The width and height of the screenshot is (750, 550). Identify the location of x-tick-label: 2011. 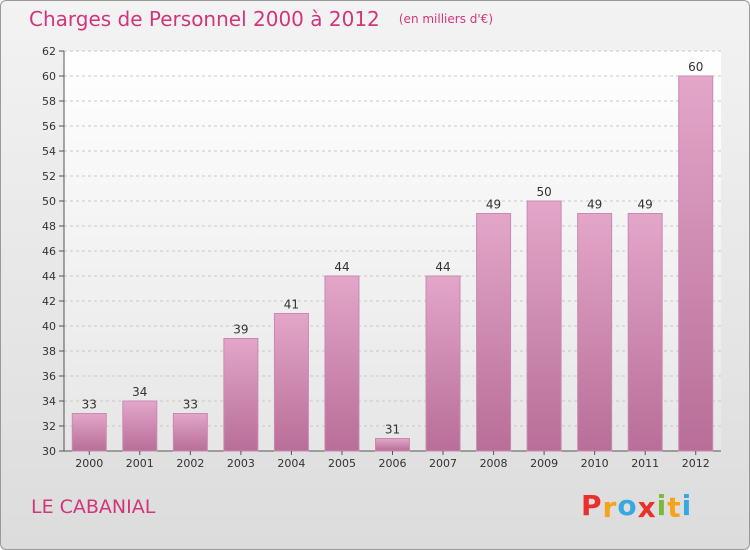
(645, 463).